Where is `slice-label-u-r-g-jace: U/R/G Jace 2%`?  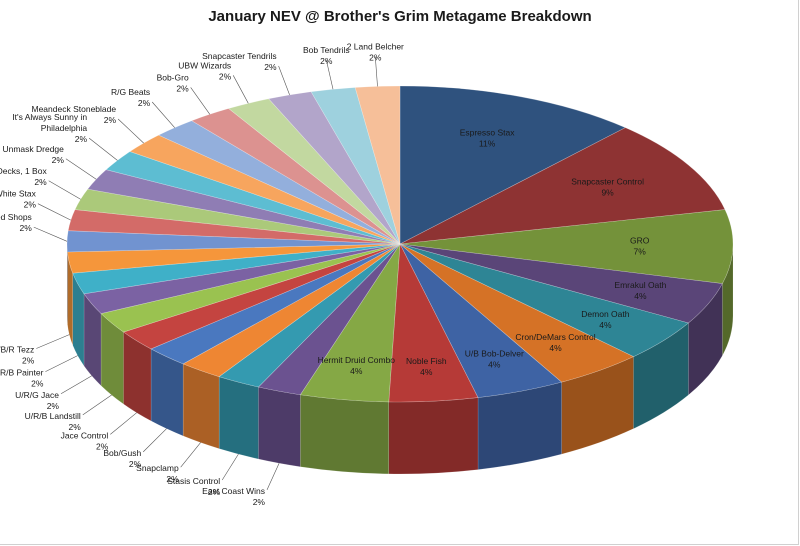 slice-label-u-r-g-jace: U/R/G Jace 2% is located at coordinates (37, 400).